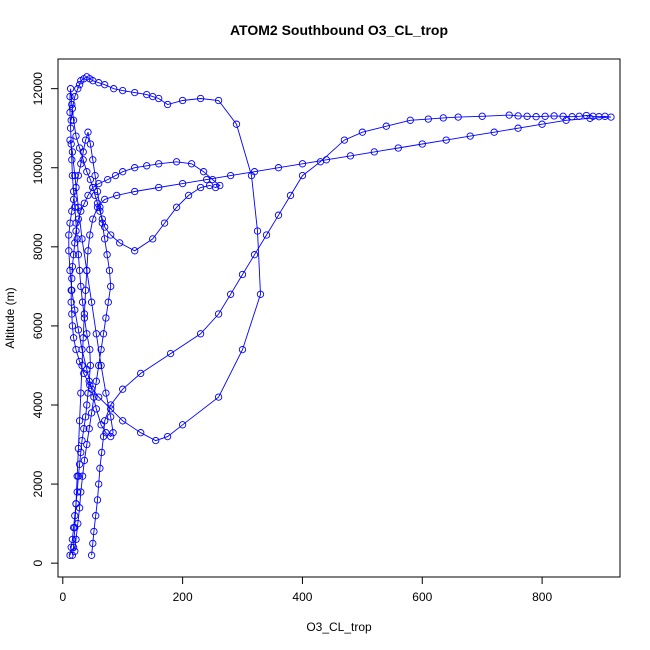 The width and height of the screenshot is (650, 650). What do you see at coordinates (302, 597) in the screenshot?
I see `x-tick-label: 400` at bounding box center [302, 597].